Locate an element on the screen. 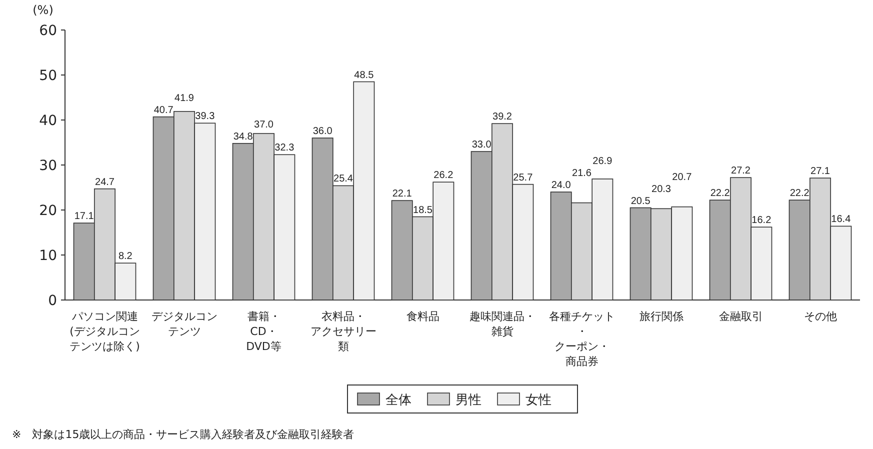 The width and height of the screenshot is (873, 449). data-label: 26.2 is located at coordinates (444, 176).